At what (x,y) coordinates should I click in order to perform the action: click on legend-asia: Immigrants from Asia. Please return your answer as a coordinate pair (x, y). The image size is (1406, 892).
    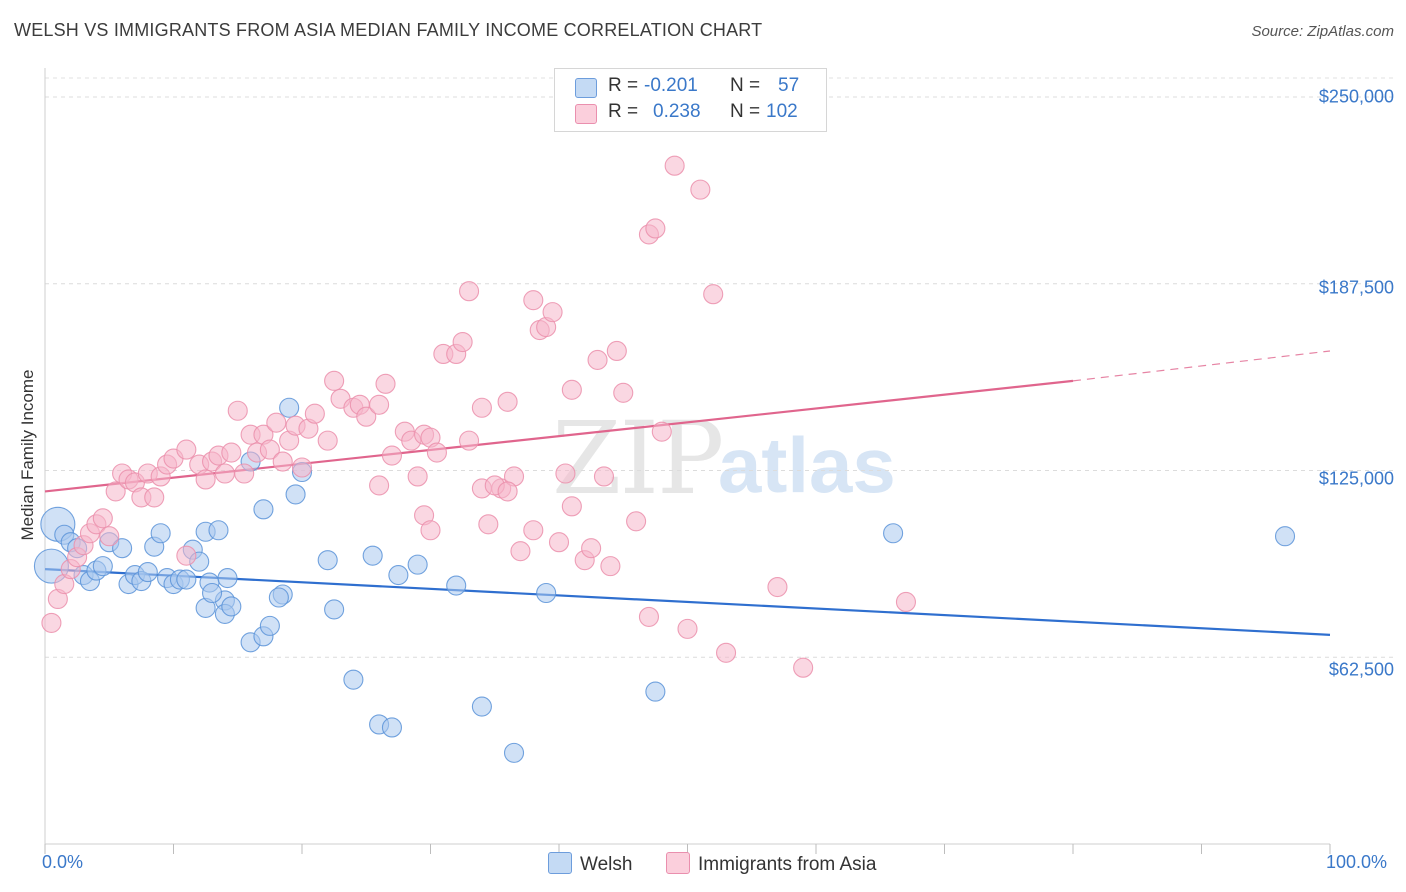
    Looking at the image, I should click on (771, 864).